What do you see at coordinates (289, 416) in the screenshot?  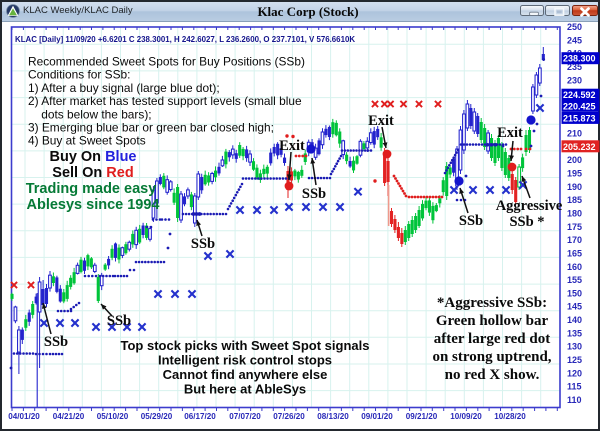 I see `svg-text: 07/26/20` at bounding box center [289, 416].